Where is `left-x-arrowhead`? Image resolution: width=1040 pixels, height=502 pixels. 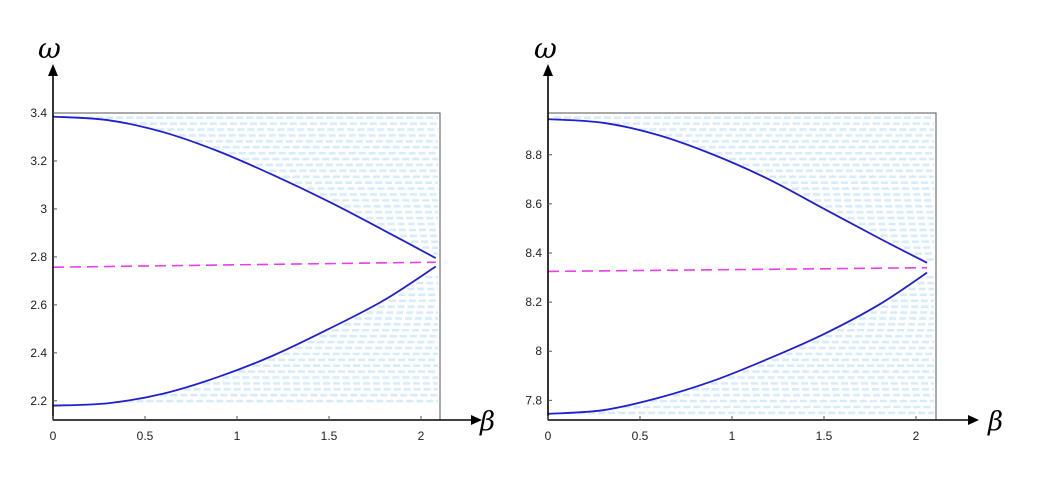
left-x-arrowhead is located at coordinates (476, 420).